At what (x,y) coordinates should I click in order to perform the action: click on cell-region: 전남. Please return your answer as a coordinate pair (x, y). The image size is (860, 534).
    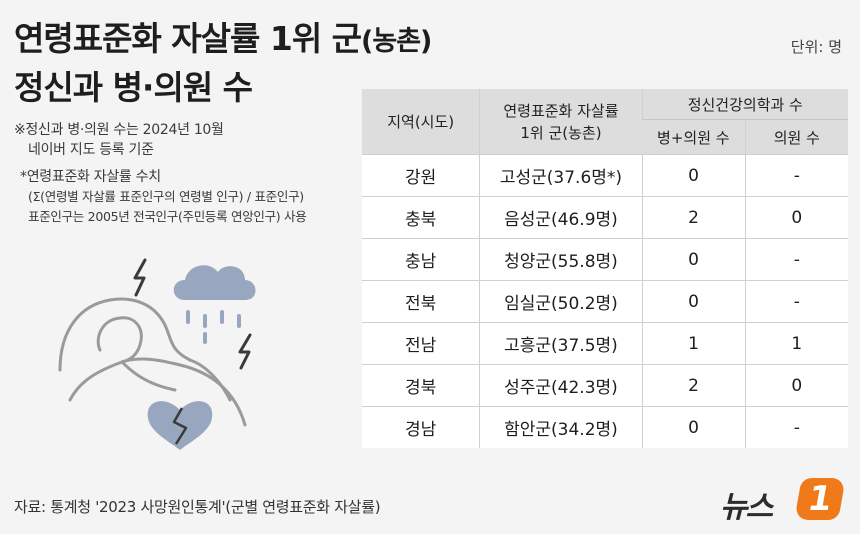
    Looking at the image, I should click on (421, 343).